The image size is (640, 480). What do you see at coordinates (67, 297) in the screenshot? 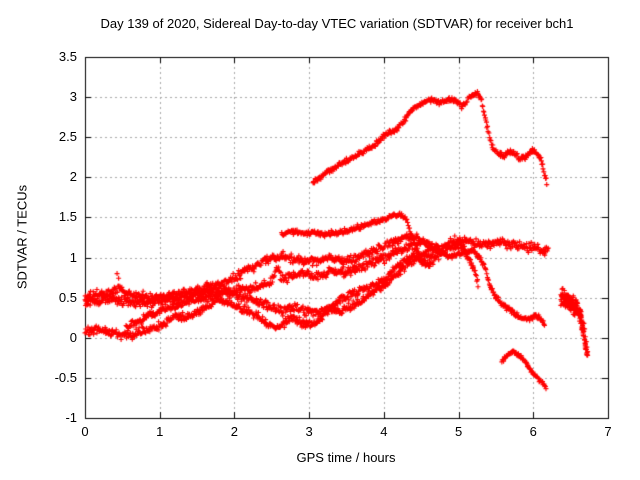
I see `y-tick-label: 0.5` at bounding box center [67, 297].